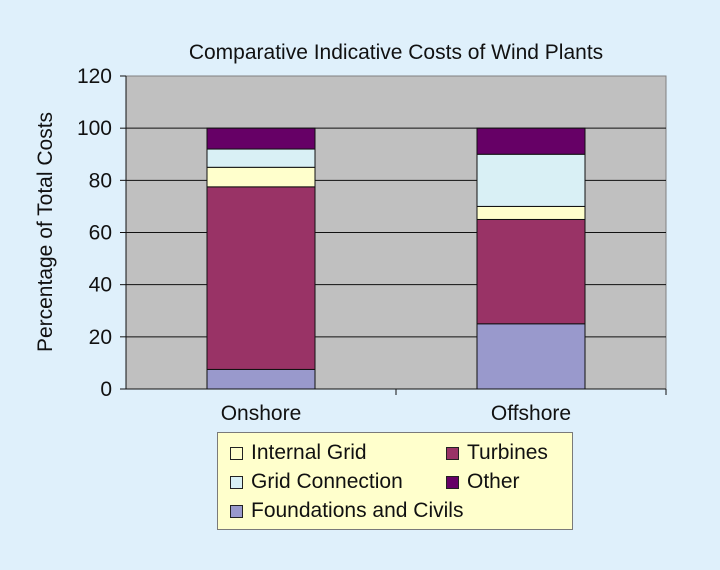 The height and width of the screenshot is (570, 720). I want to click on legend-label: Internal Grid, so click(309, 452).